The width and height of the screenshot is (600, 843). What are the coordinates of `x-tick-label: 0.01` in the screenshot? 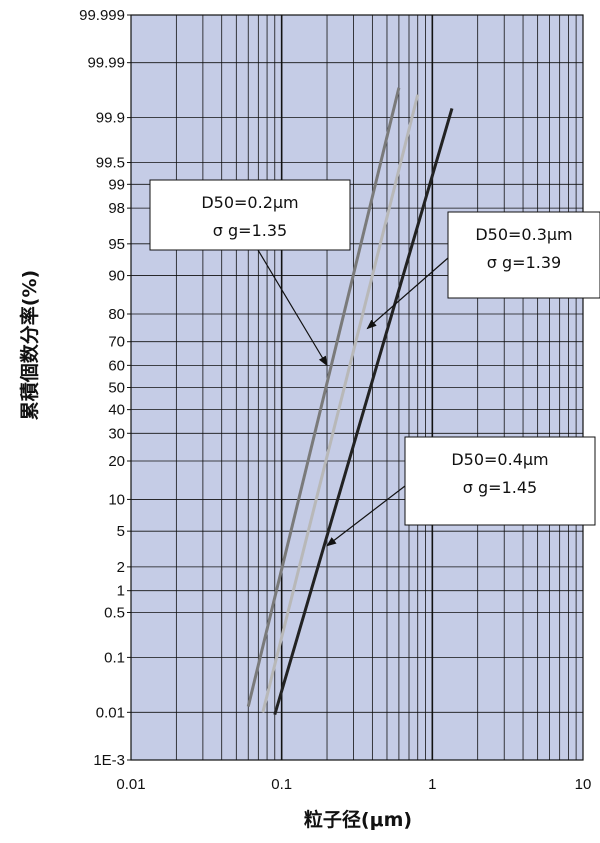 It's located at (130, 784).